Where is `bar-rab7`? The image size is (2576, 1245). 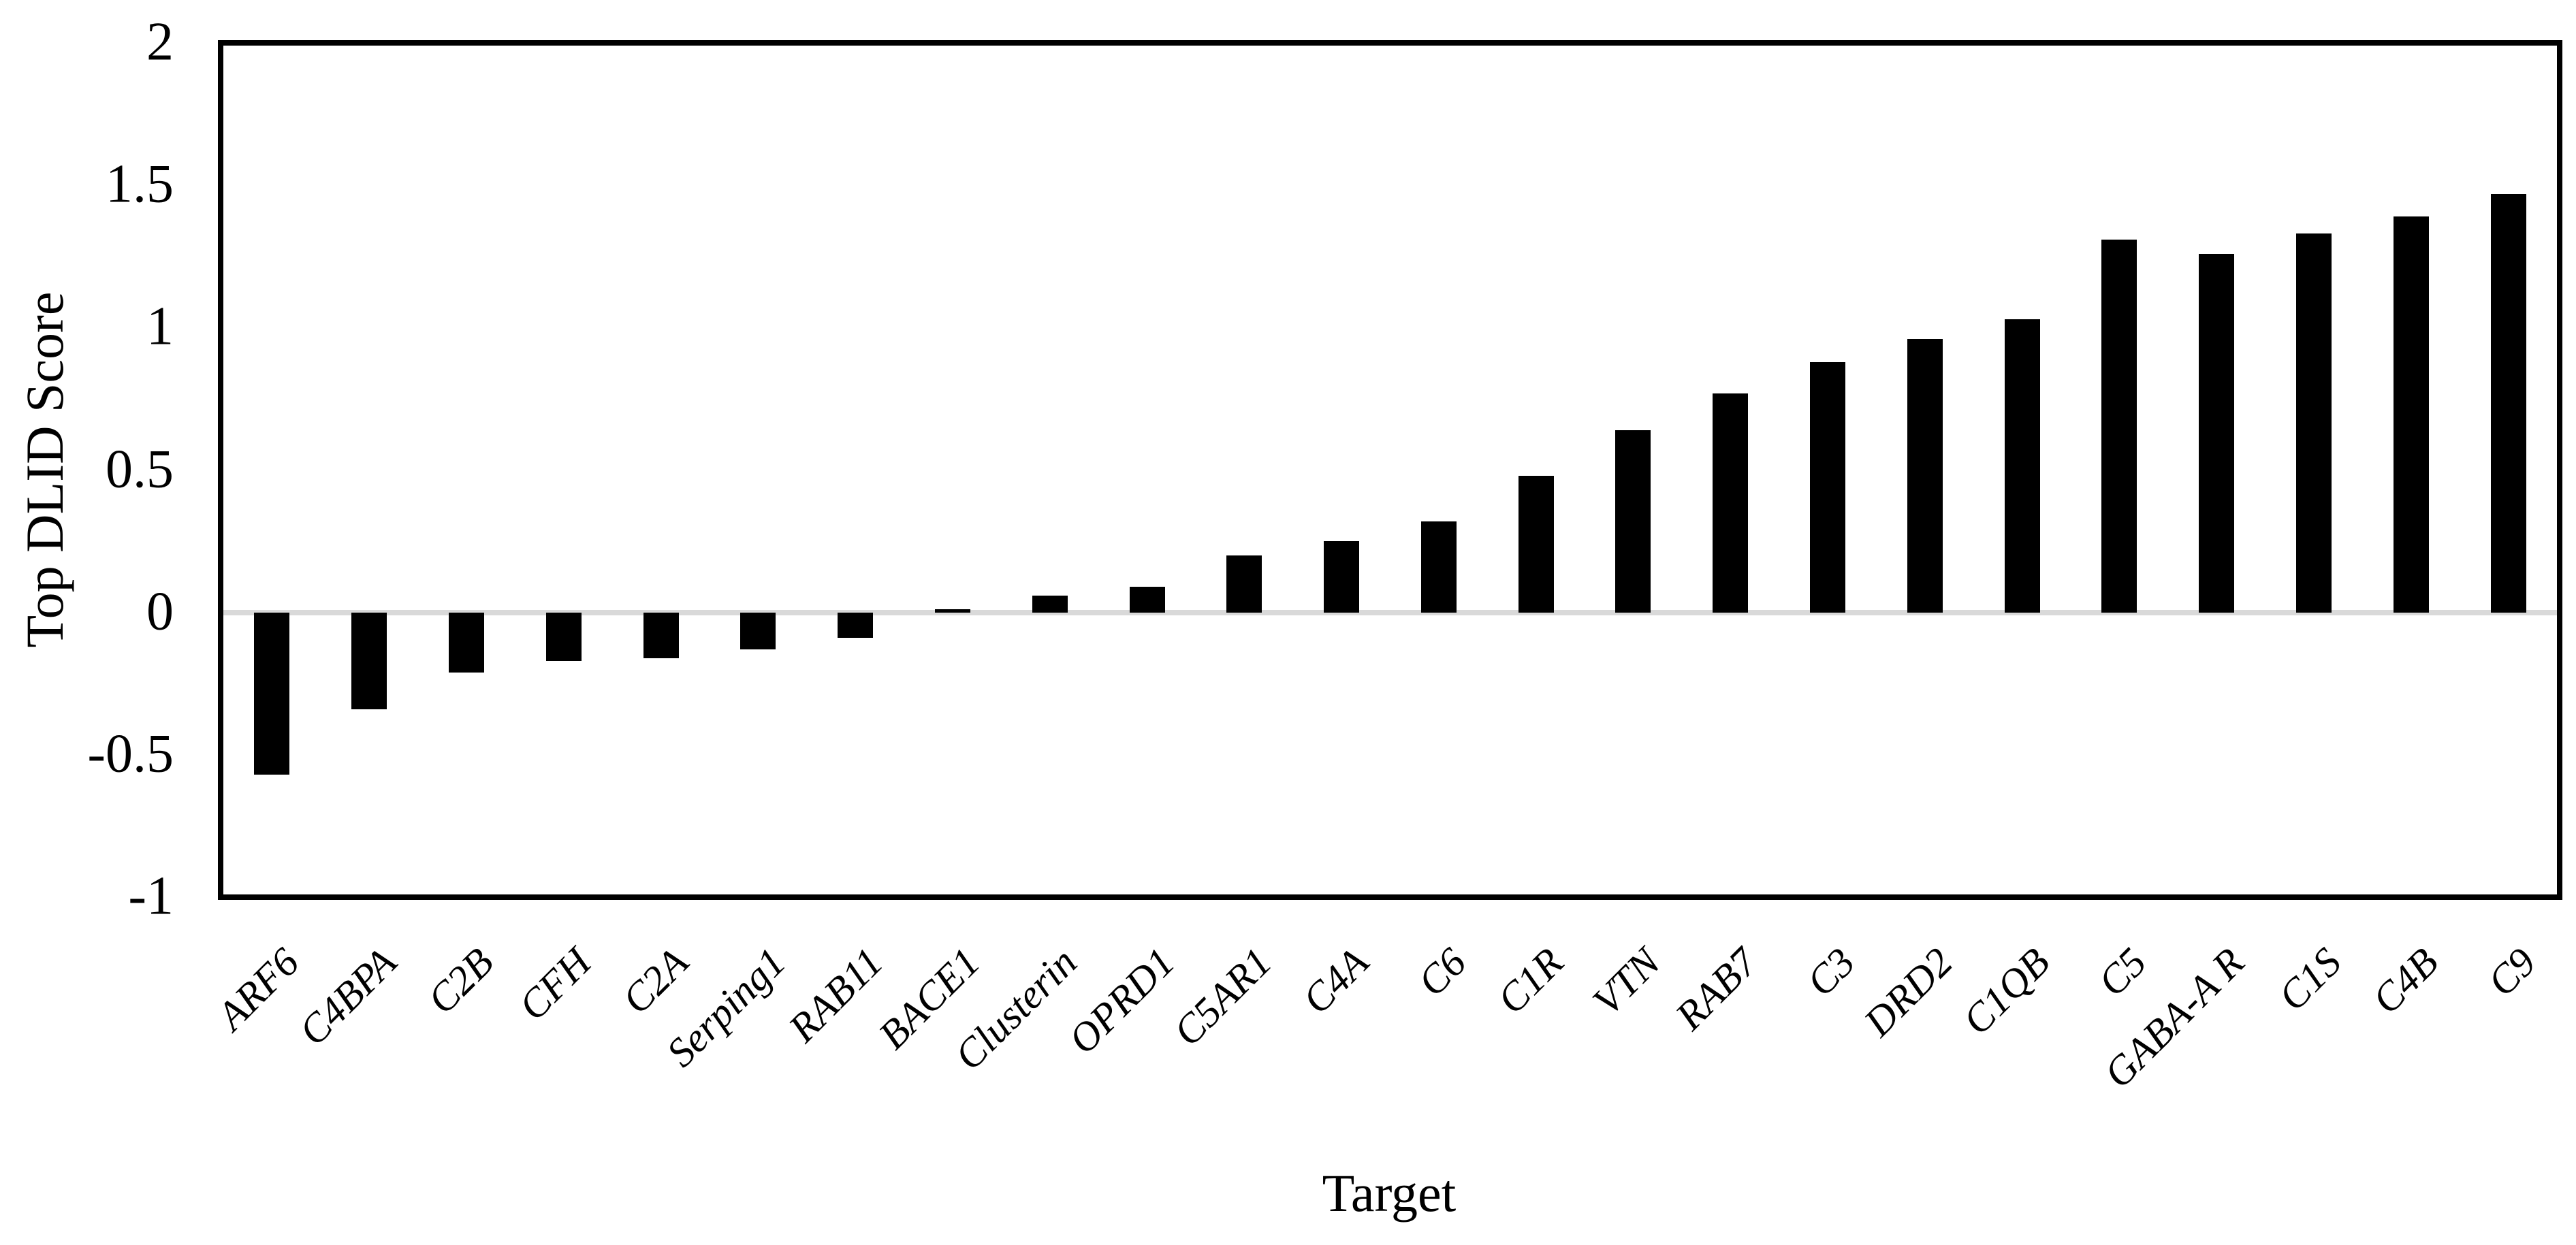 bar-rab7 is located at coordinates (1731, 503).